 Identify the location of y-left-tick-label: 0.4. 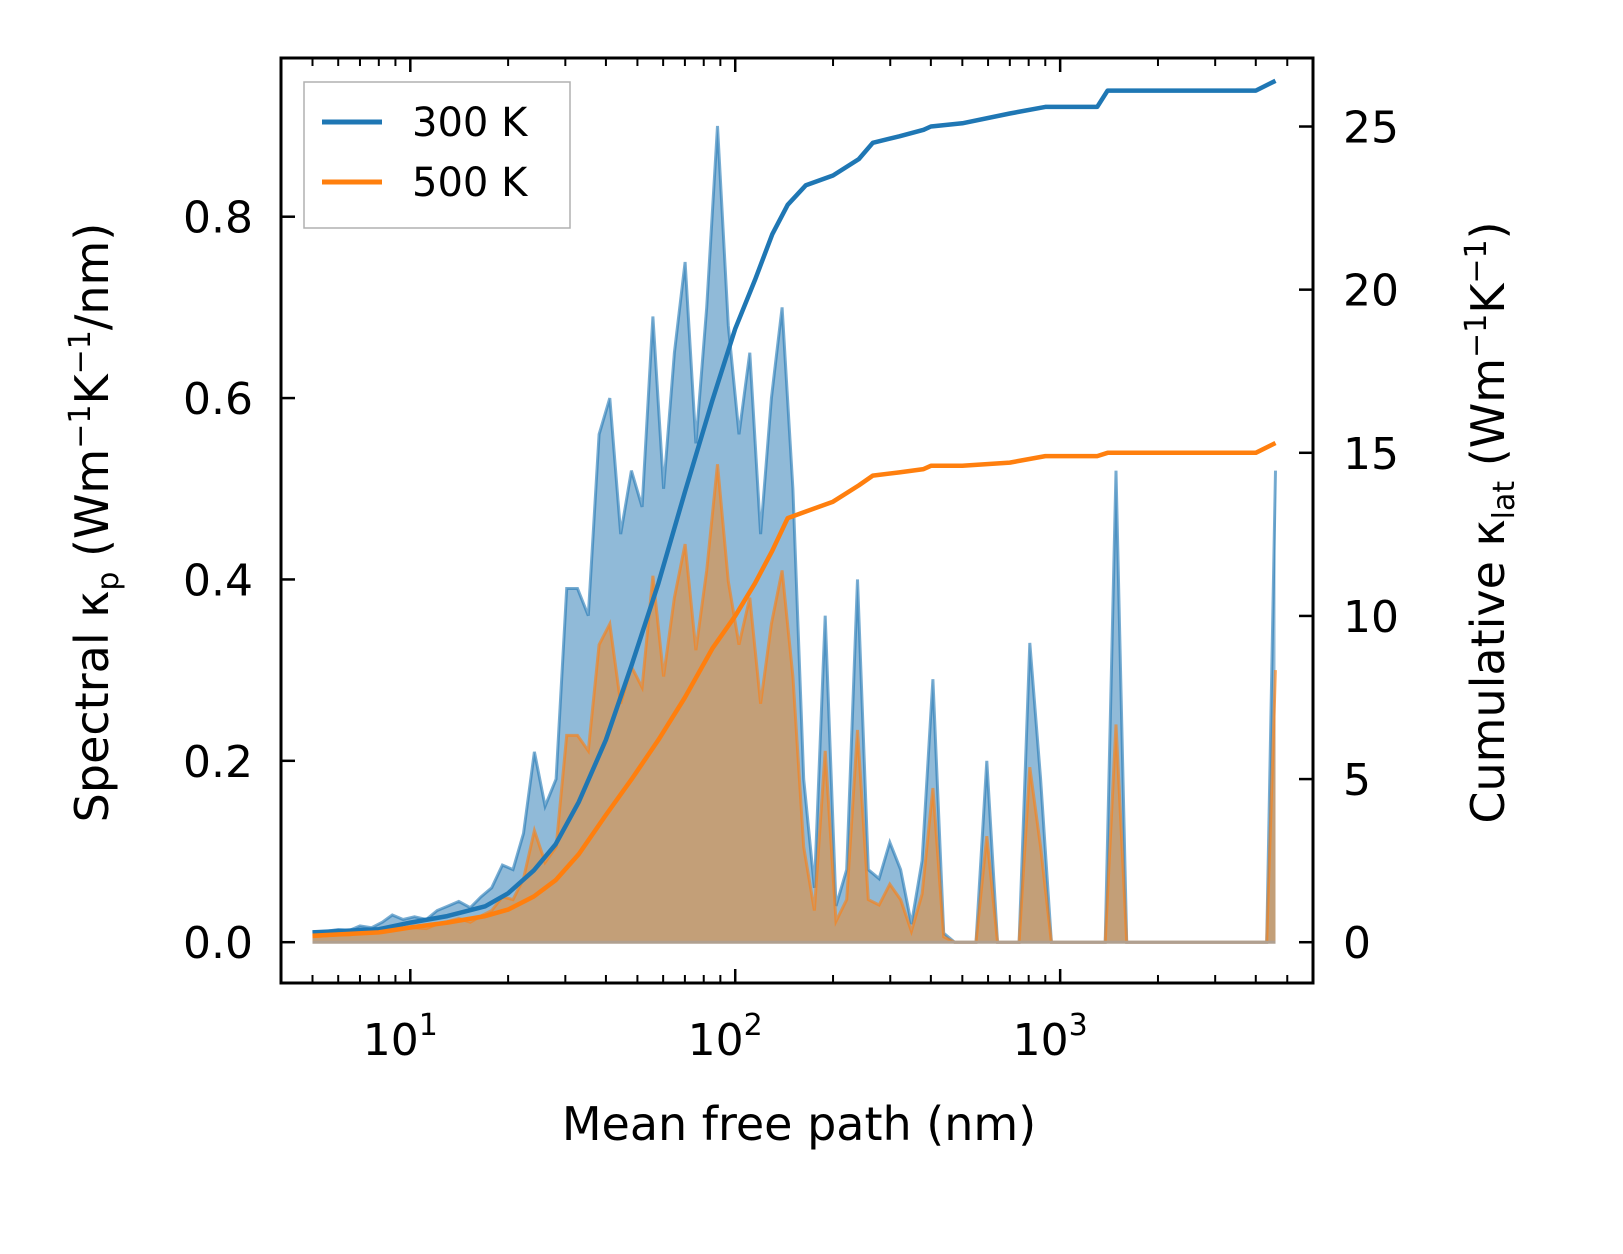
(218, 580).